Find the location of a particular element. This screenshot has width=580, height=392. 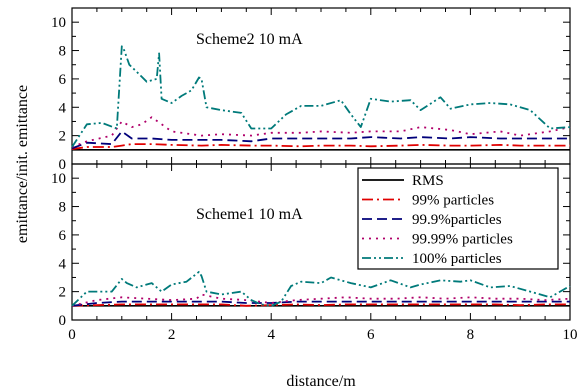

legend-box is located at coordinates (458, 218).